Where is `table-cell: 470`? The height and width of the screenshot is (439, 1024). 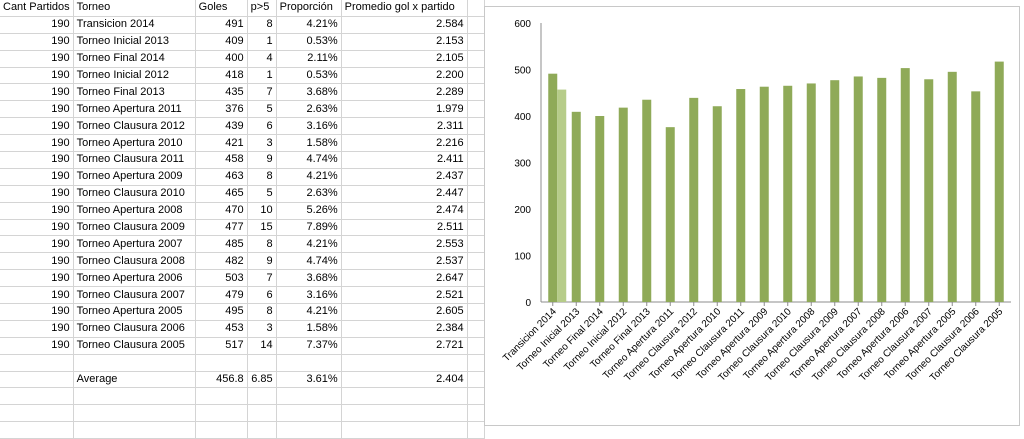 table-cell: 470 is located at coordinates (221, 211).